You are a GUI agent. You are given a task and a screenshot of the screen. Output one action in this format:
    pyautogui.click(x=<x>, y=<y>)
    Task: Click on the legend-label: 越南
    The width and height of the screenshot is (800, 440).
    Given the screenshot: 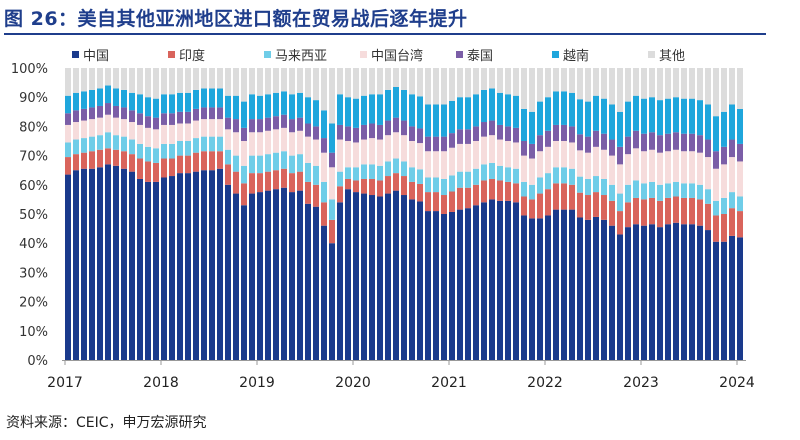 What is the action you would take?
    pyautogui.click(x=576, y=56)
    